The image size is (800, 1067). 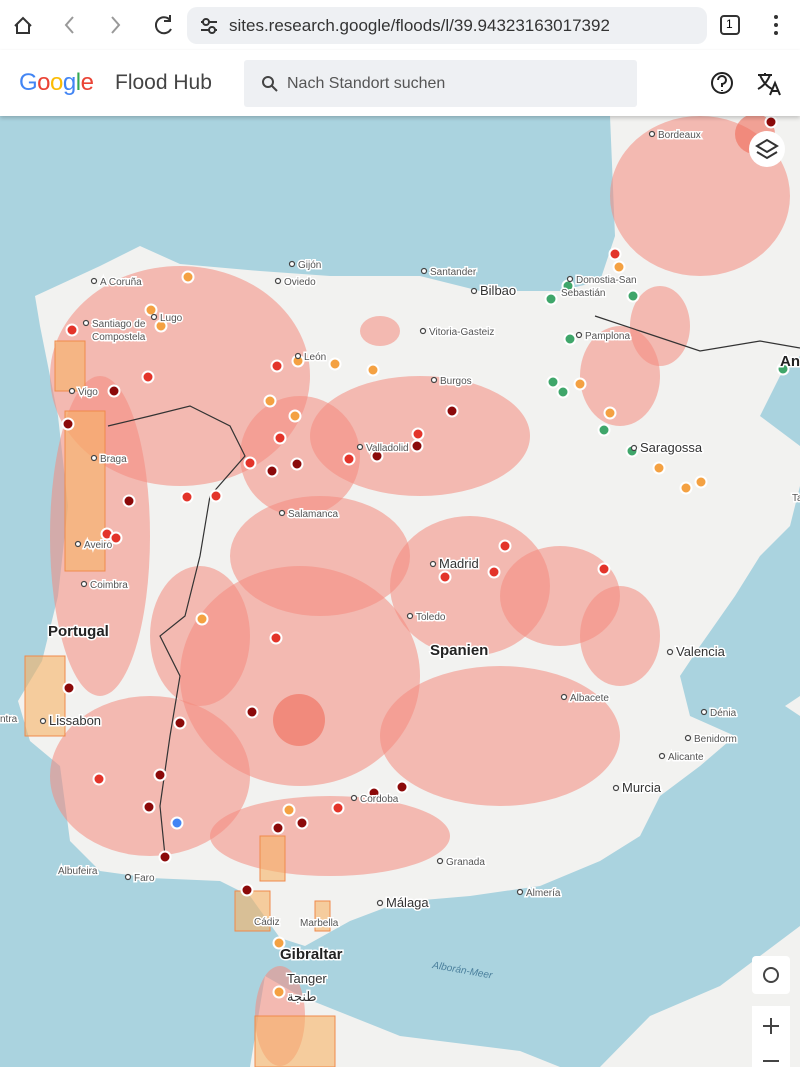 I want to click on layers-button, so click(x=767, y=149).